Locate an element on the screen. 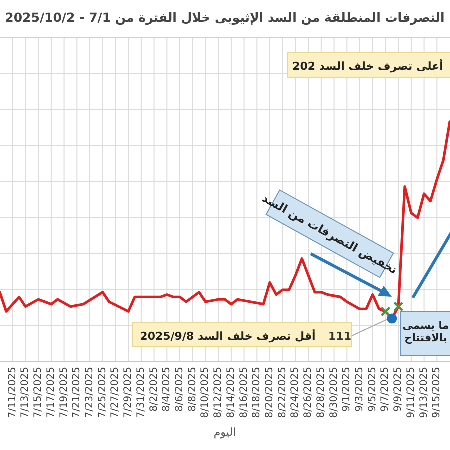 The image size is (450, 450). x-tick-label: 9/11/2025 is located at coordinates (411, 392).